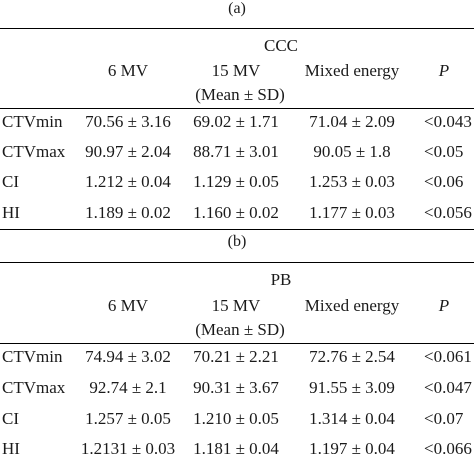 The image size is (474, 462). What do you see at coordinates (237, 241) in the screenshot?
I see `table-b-label: (b)` at bounding box center [237, 241].